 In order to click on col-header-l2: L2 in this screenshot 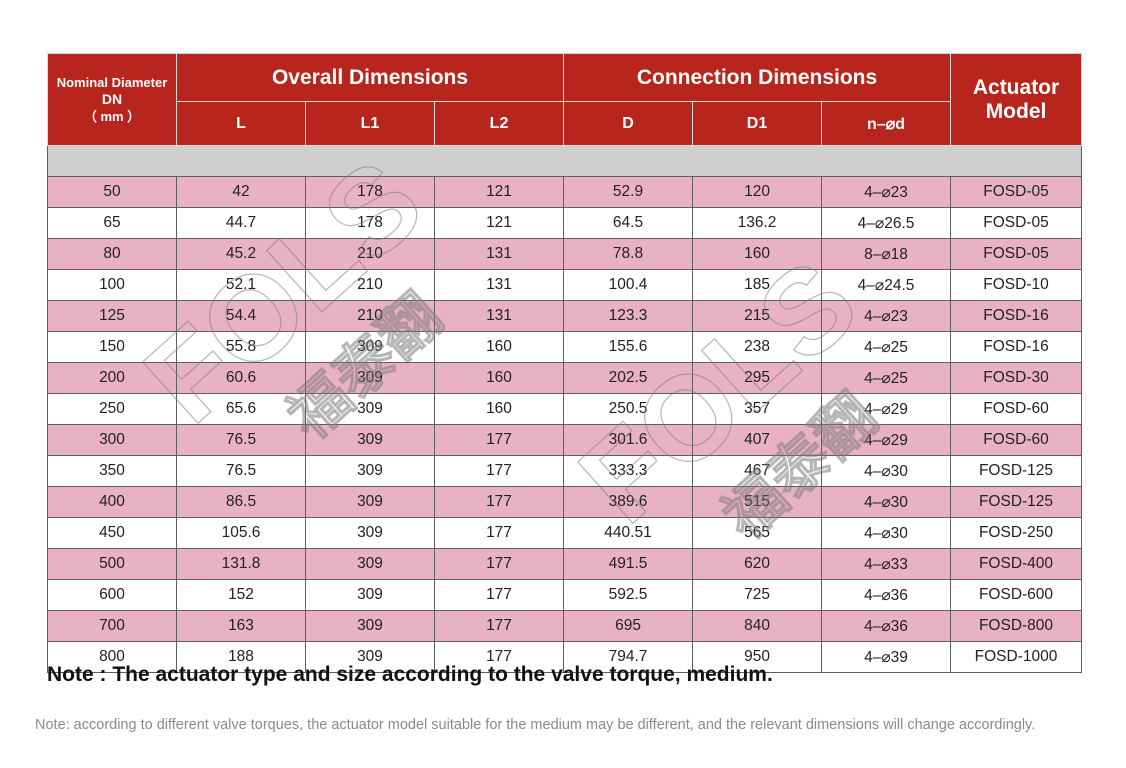, I will do `click(499, 123)`.